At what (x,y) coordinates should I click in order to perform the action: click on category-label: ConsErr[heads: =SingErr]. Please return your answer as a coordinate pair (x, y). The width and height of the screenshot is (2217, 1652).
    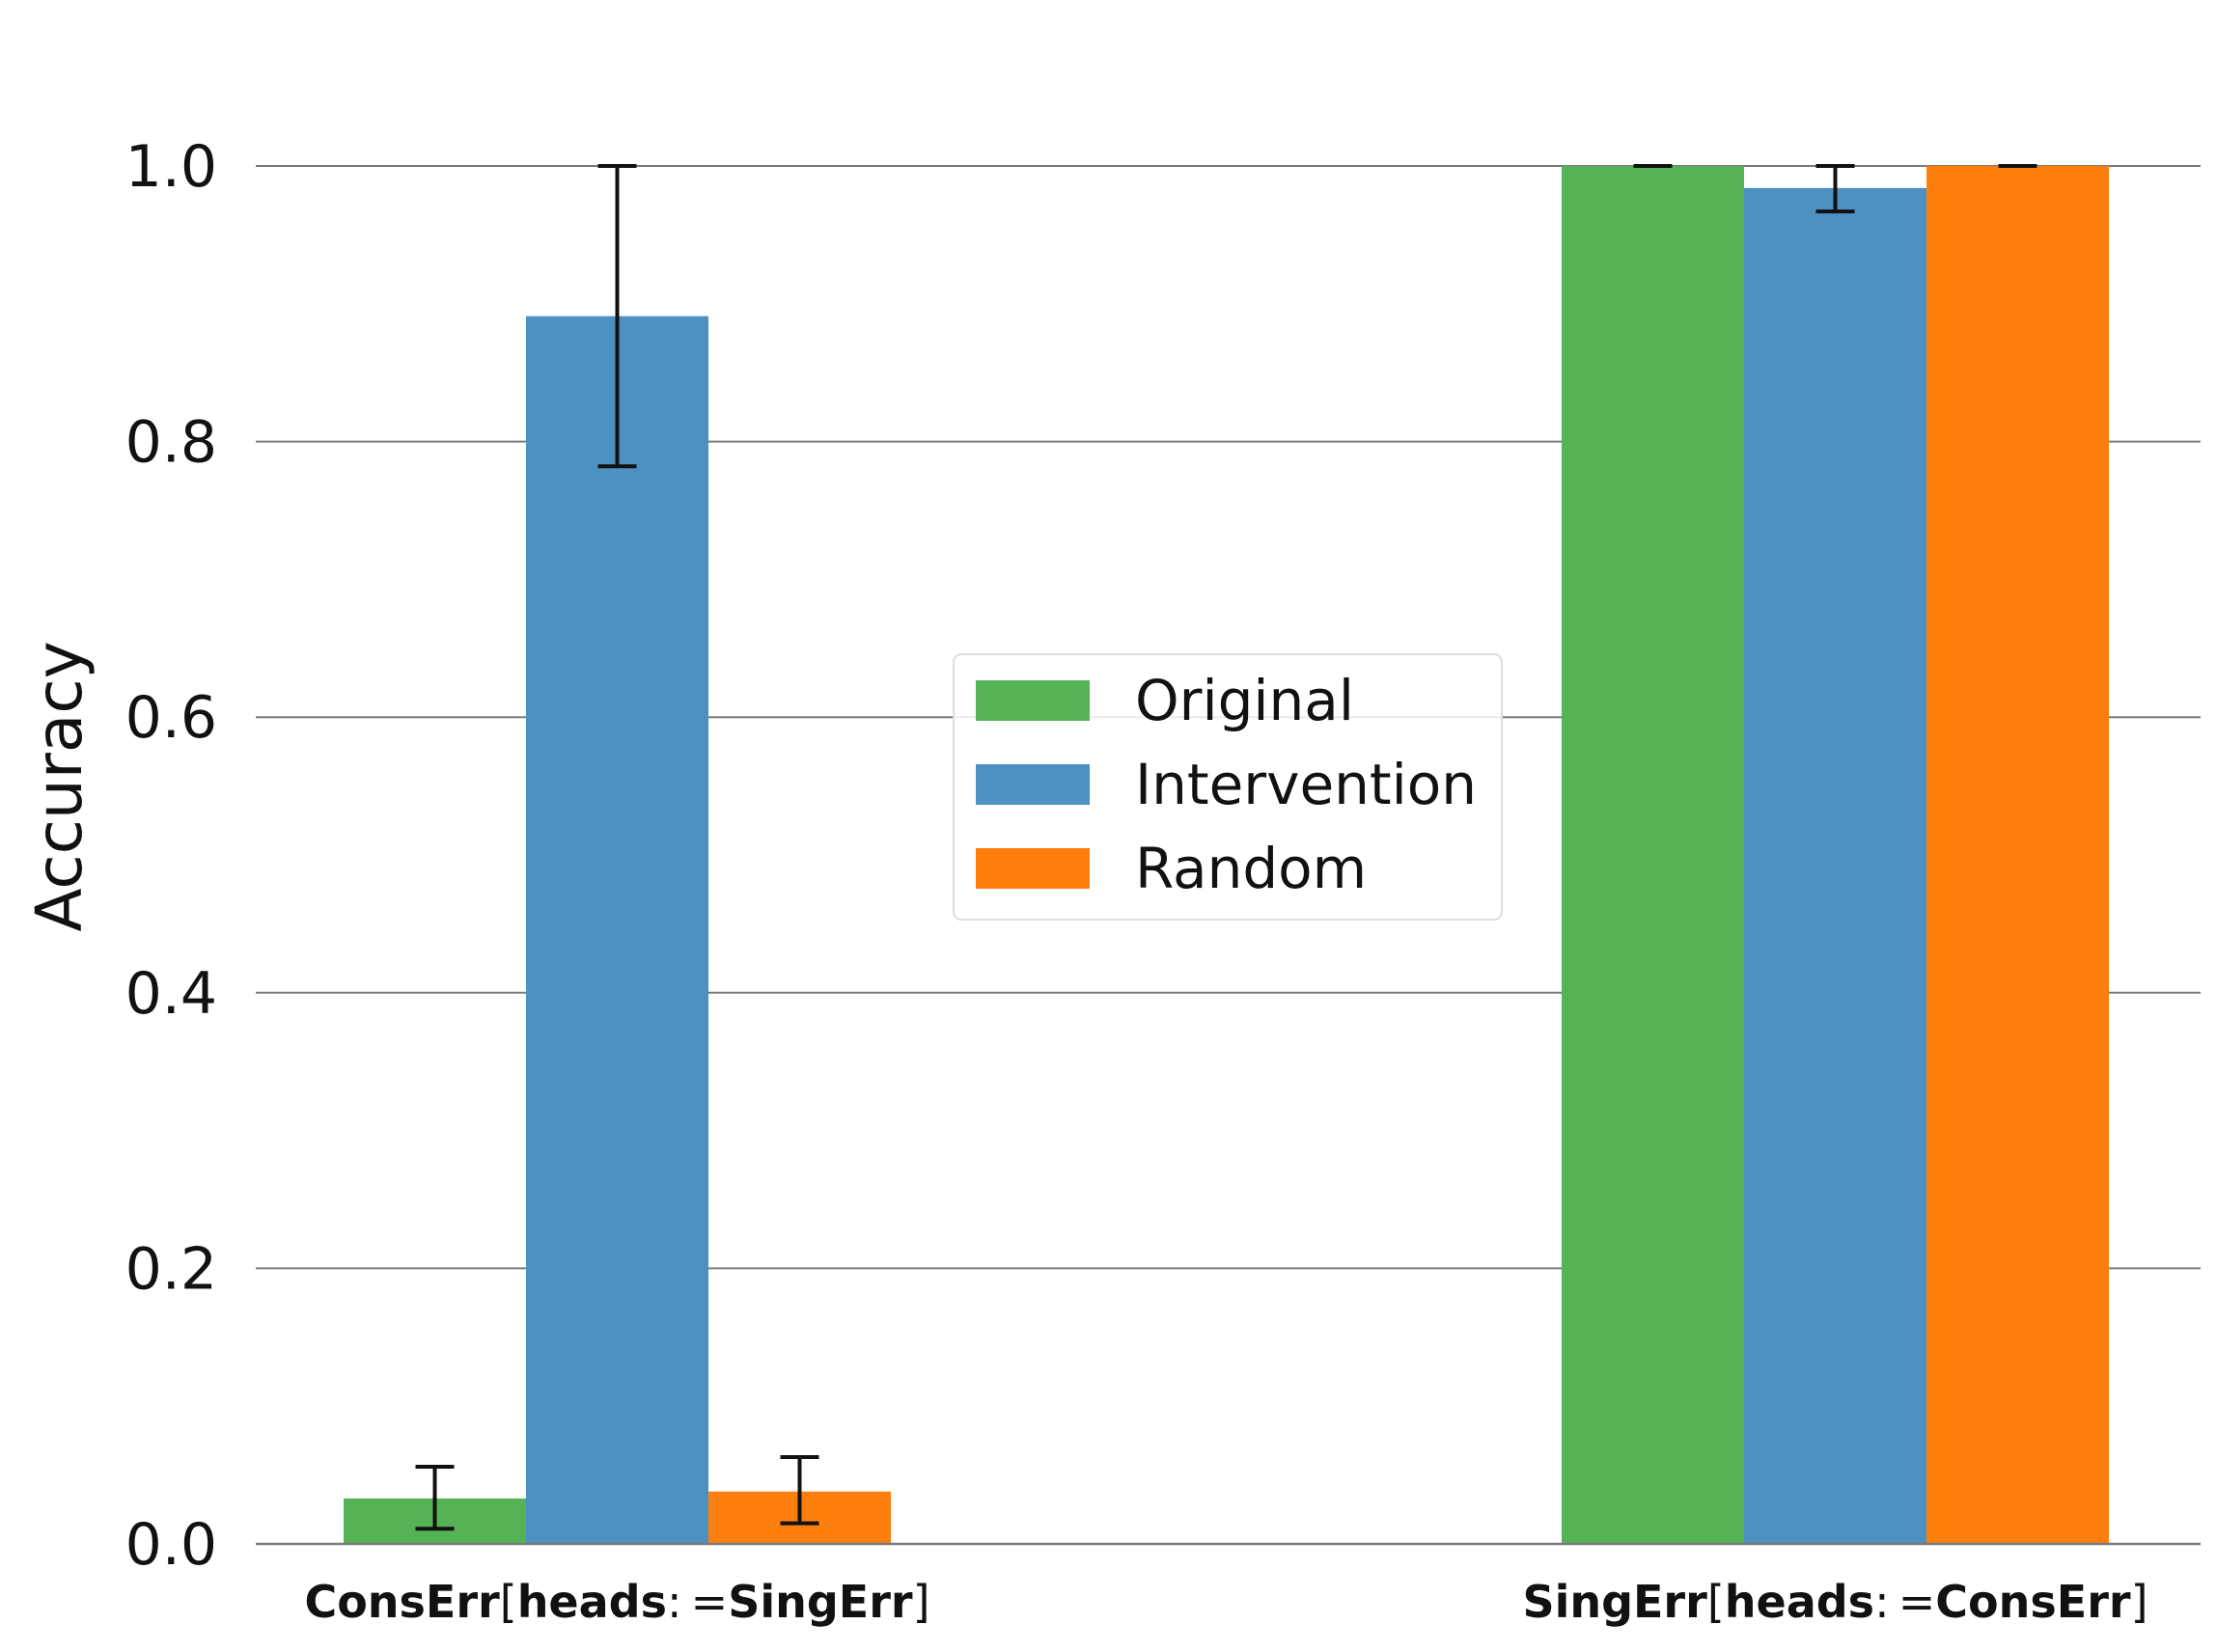
    Looking at the image, I should click on (616, 1602).